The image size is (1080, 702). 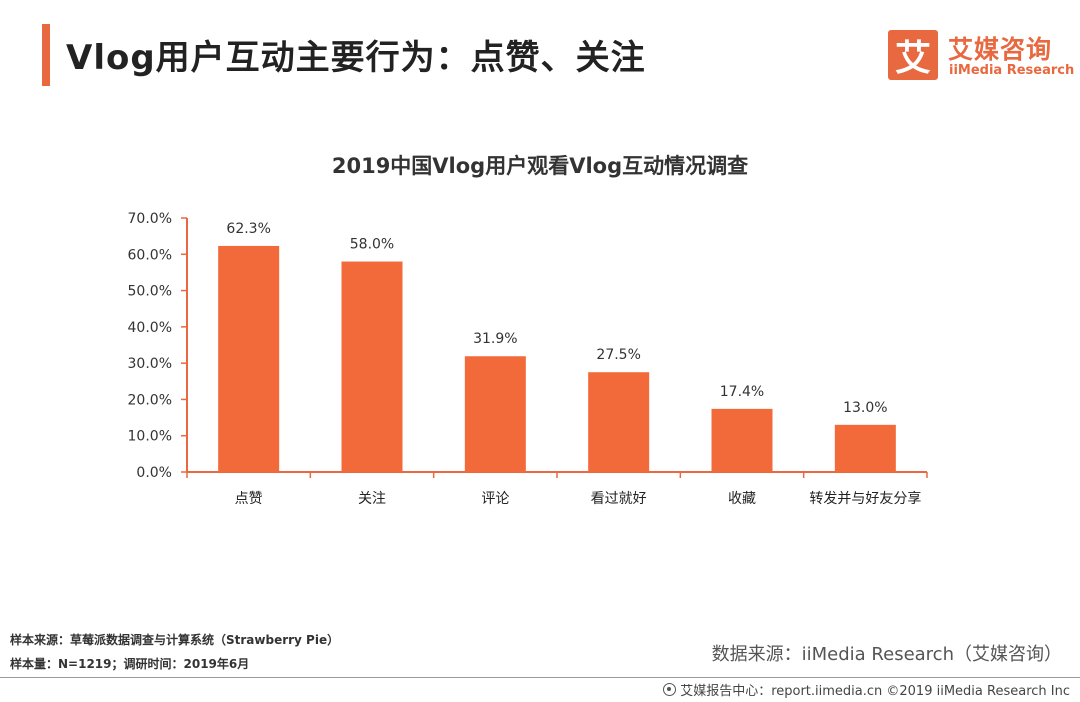 What do you see at coordinates (150, 437) in the screenshot?
I see `y-tick-label: 10.0%` at bounding box center [150, 437].